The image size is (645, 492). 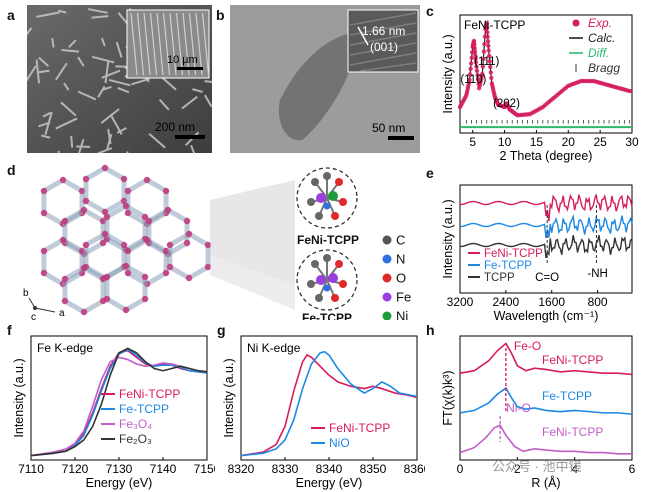 I want to click on watermark: 公众号 · 池中镜, so click(x=537, y=466).